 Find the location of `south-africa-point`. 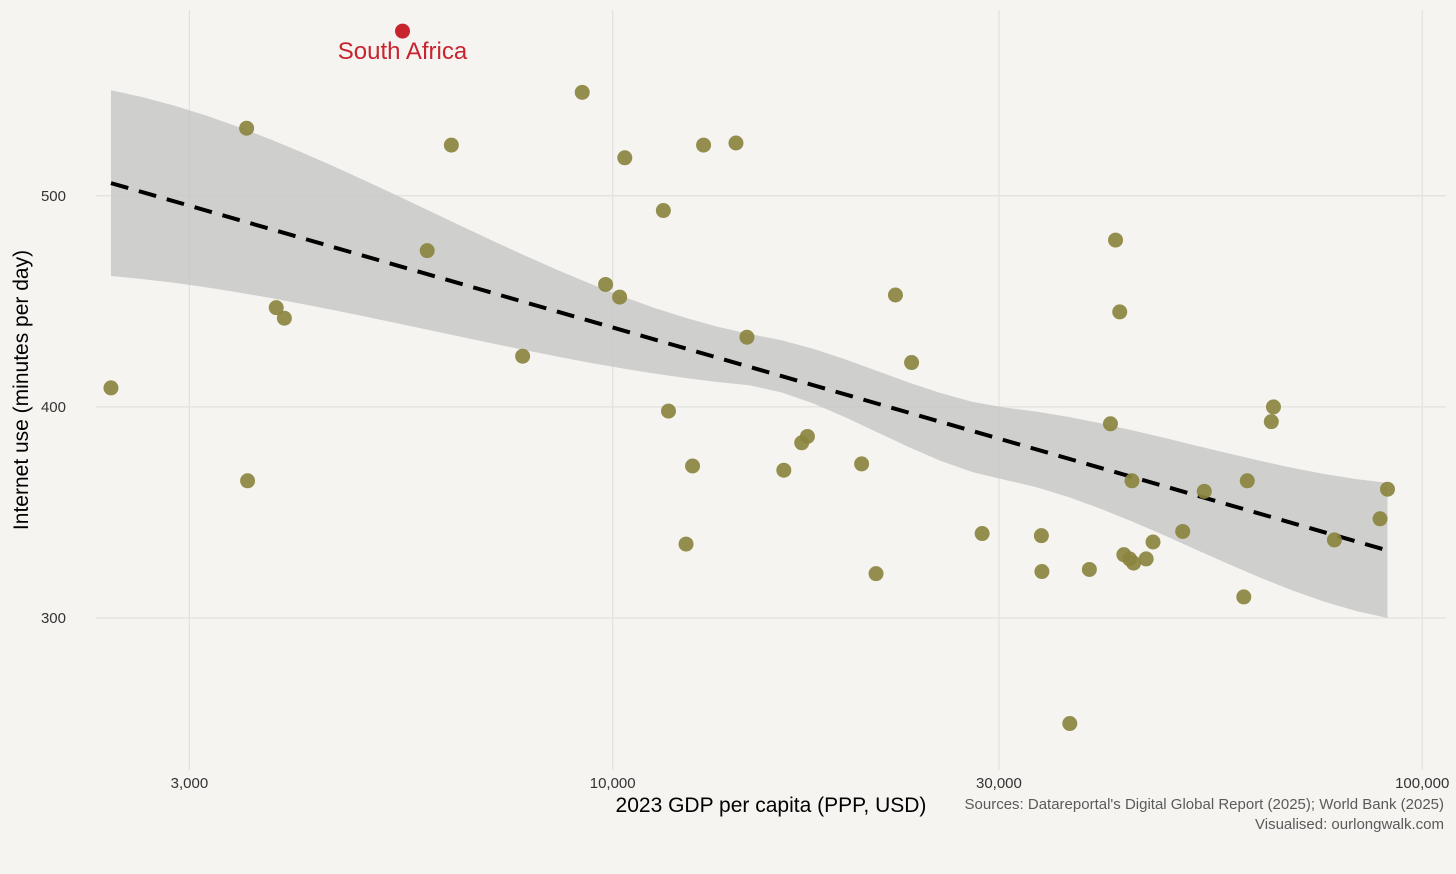

south-africa-point is located at coordinates (403, 31).